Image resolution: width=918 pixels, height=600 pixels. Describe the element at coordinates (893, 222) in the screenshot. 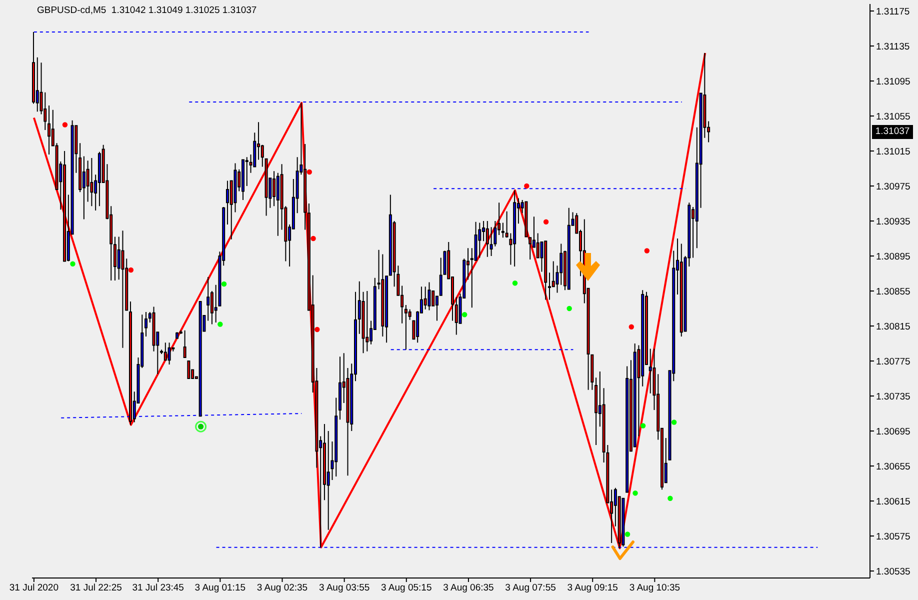

I see `y-tick-label: 1.30935` at that location.